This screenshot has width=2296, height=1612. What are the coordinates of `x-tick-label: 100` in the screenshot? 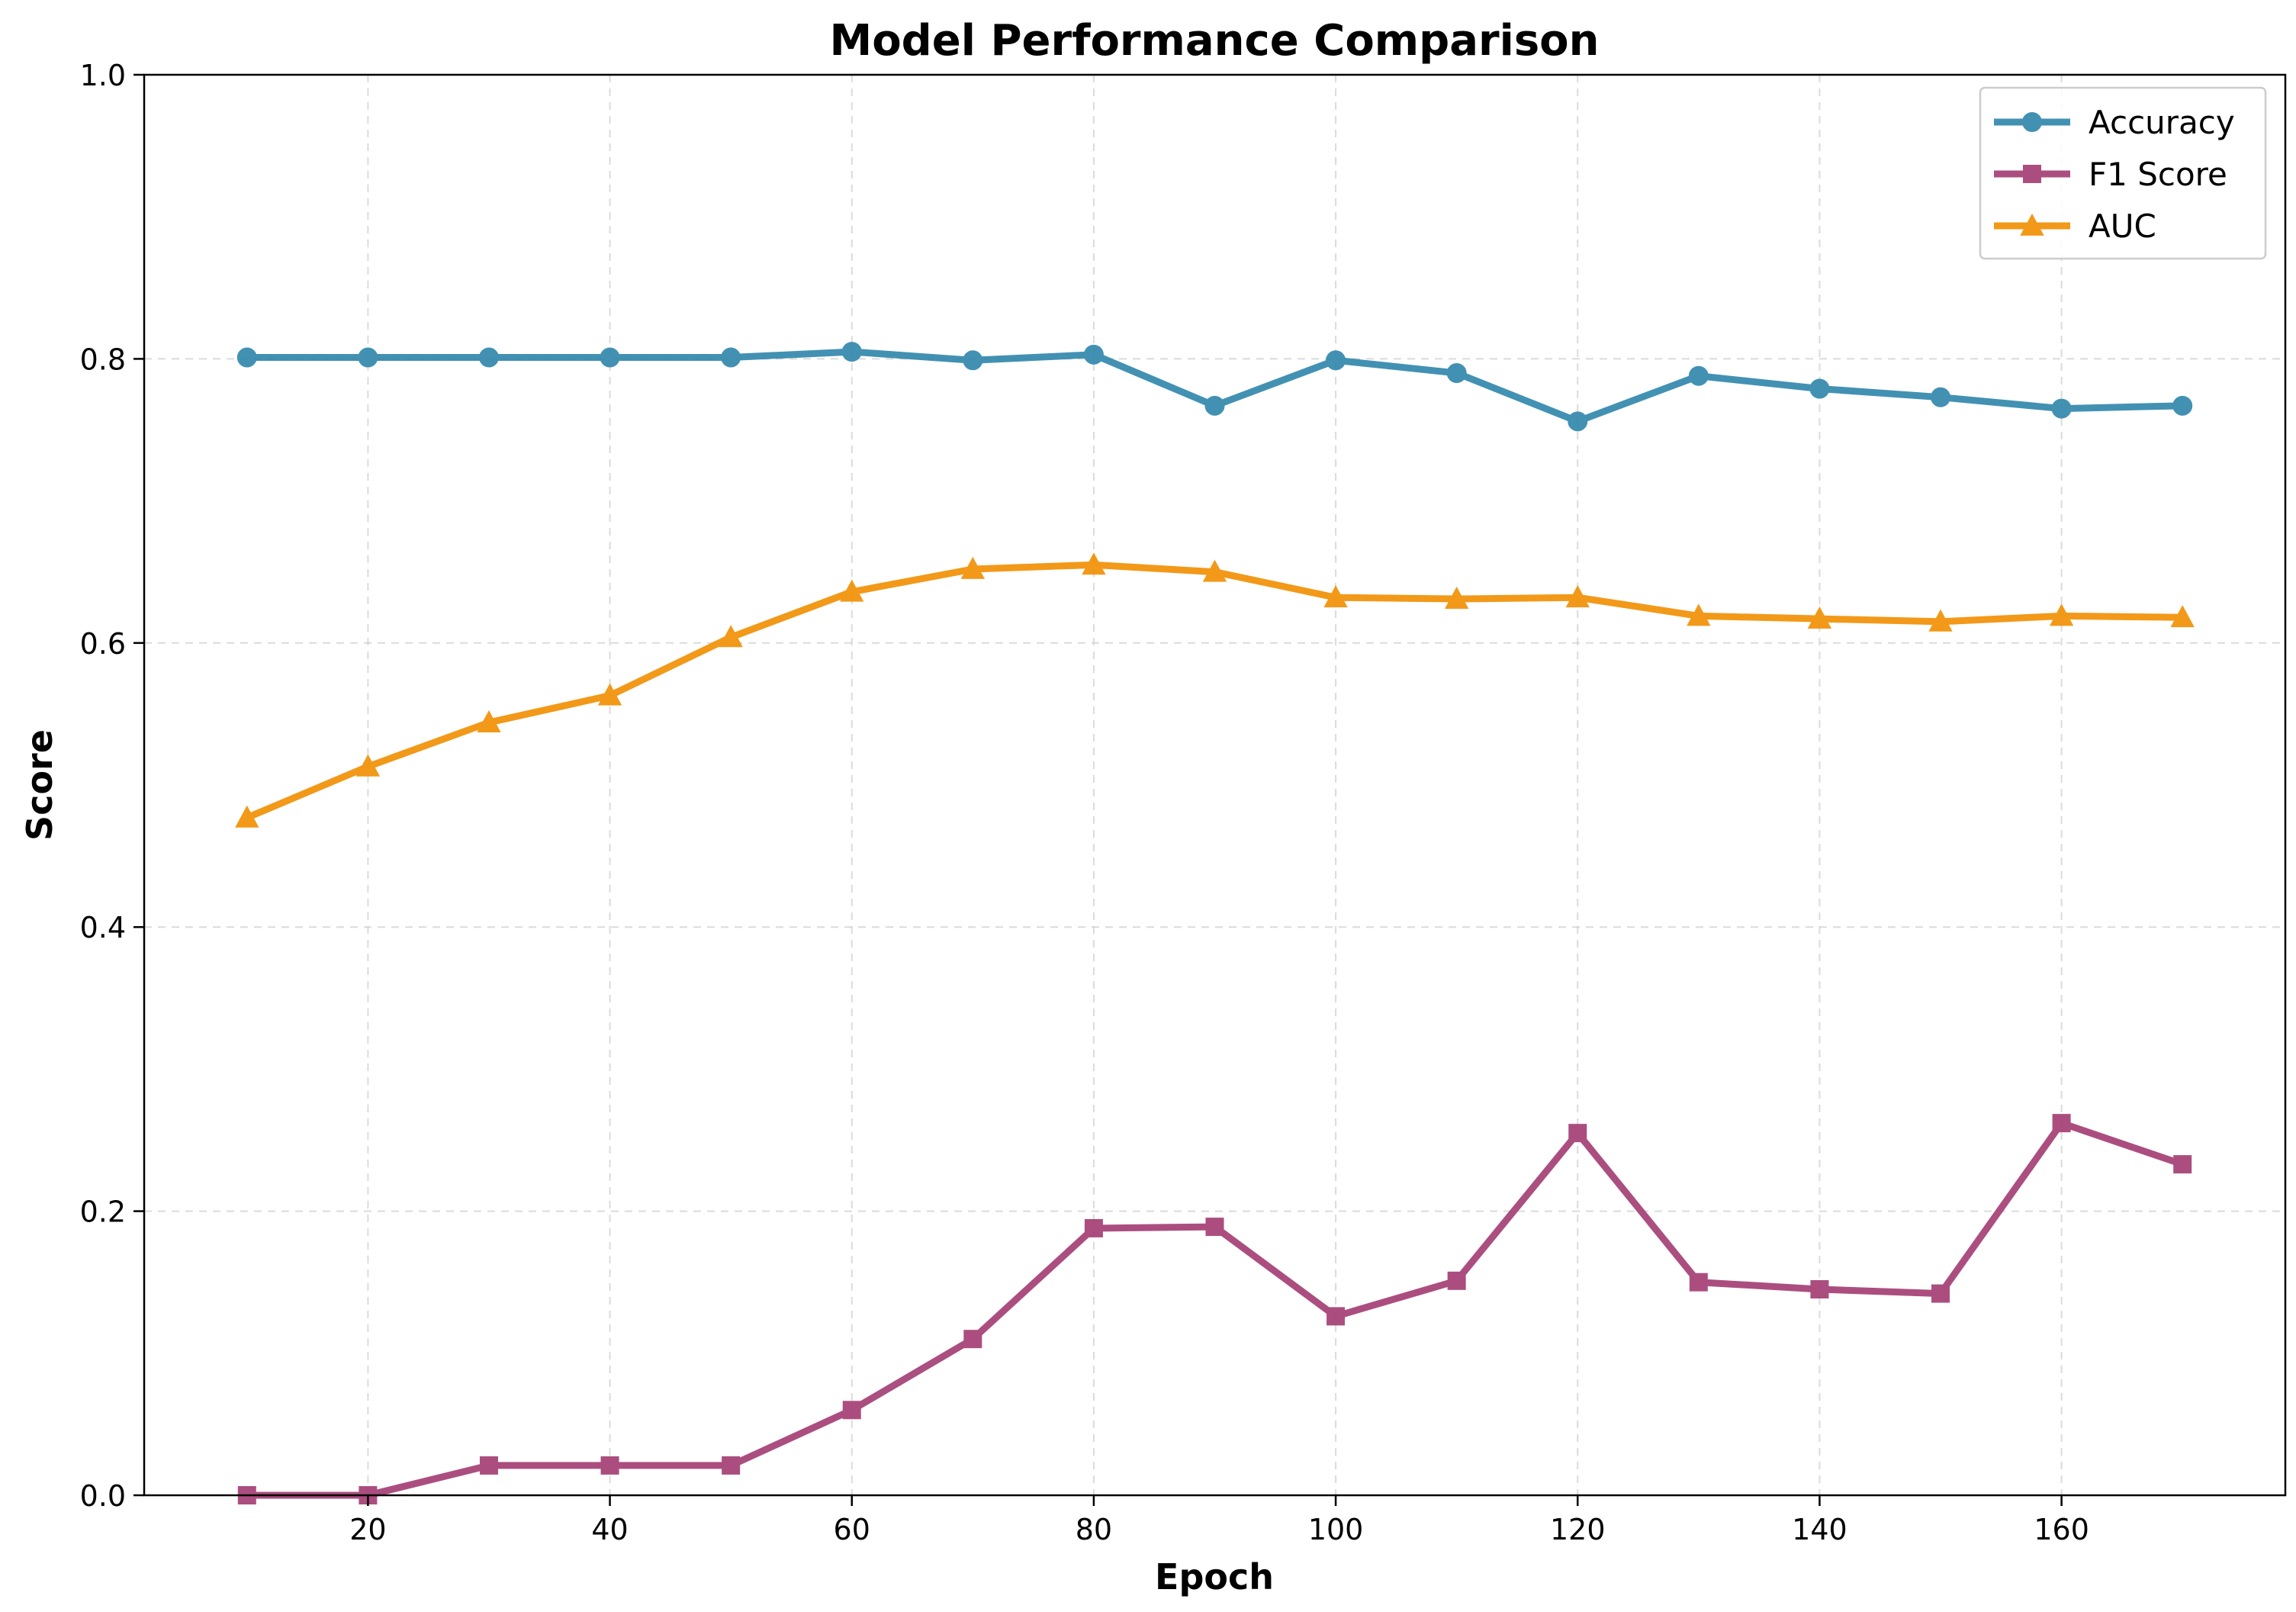 It's located at (1336, 1529).